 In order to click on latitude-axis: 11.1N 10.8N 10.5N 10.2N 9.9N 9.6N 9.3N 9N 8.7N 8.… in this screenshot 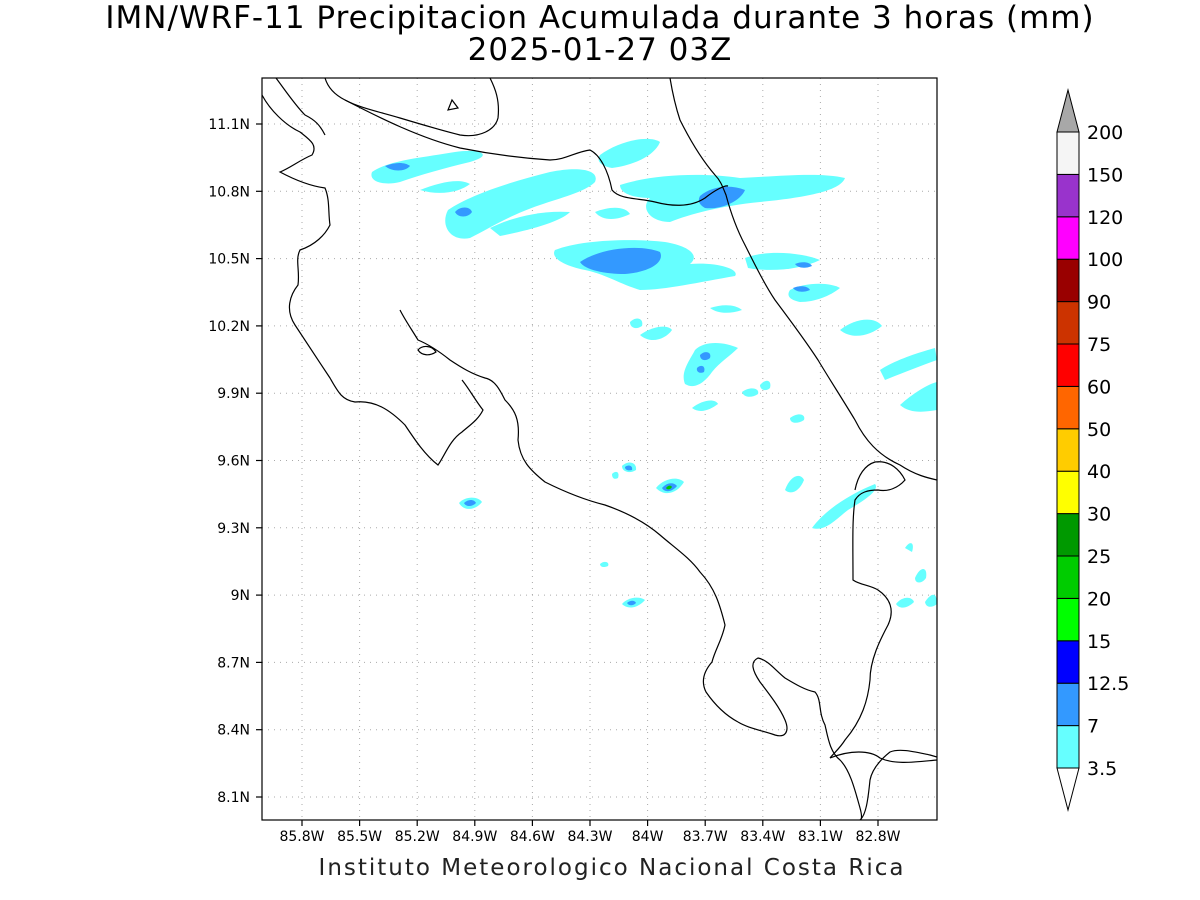, I will do `click(235, 461)`.